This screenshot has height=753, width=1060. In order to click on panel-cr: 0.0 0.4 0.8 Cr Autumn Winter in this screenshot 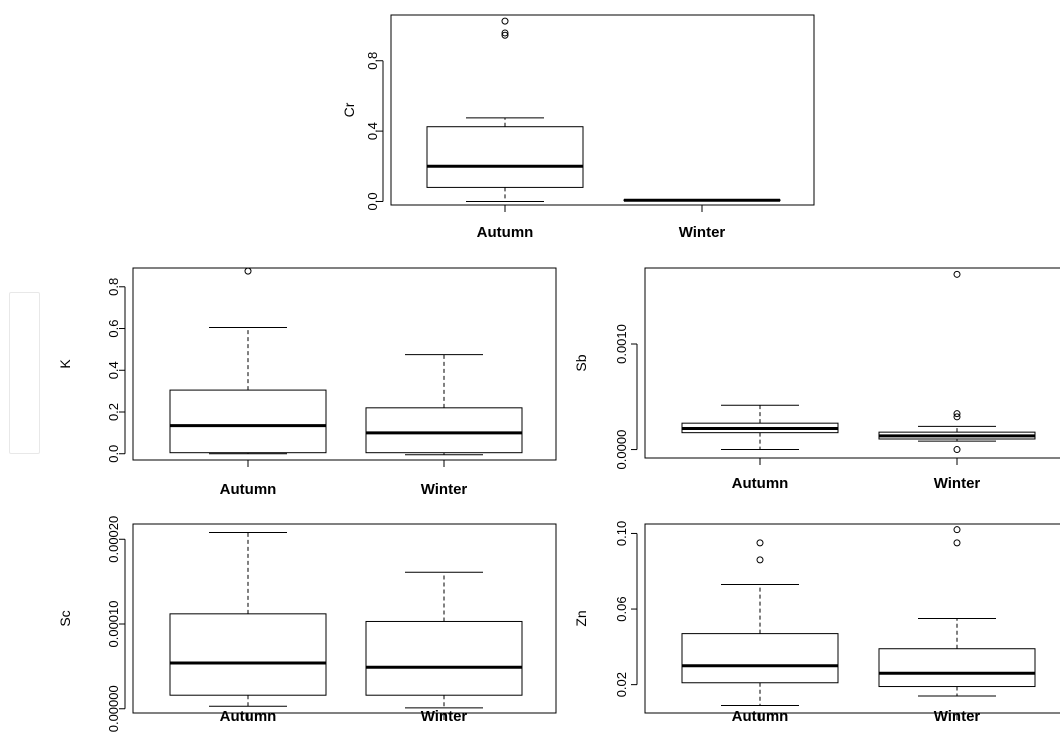, I will do `click(578, 127)`.